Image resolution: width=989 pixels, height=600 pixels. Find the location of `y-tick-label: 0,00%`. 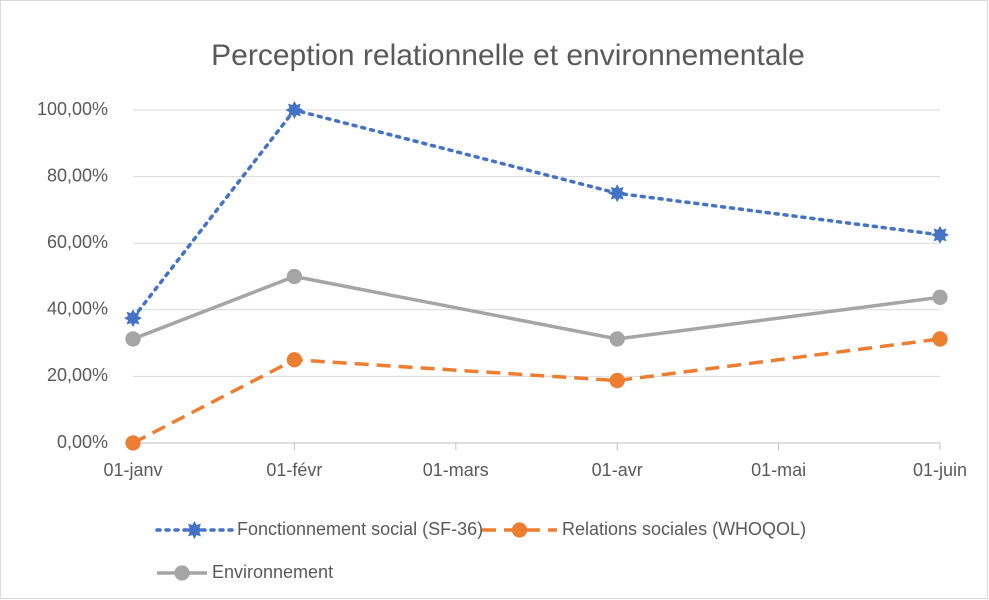

y-tick-label: 0,00% is located at coordinates (82, 442).